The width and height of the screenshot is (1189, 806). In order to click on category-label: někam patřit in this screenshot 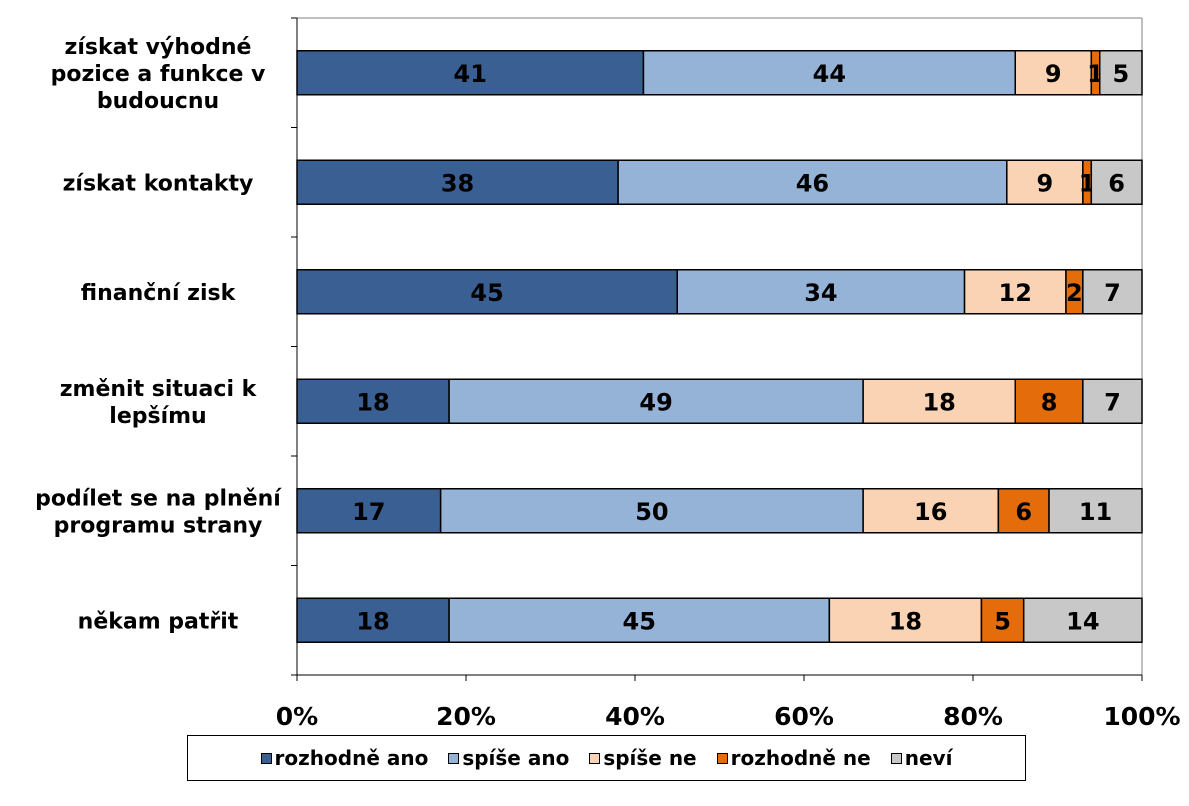, I will do `click(158, 621)`.